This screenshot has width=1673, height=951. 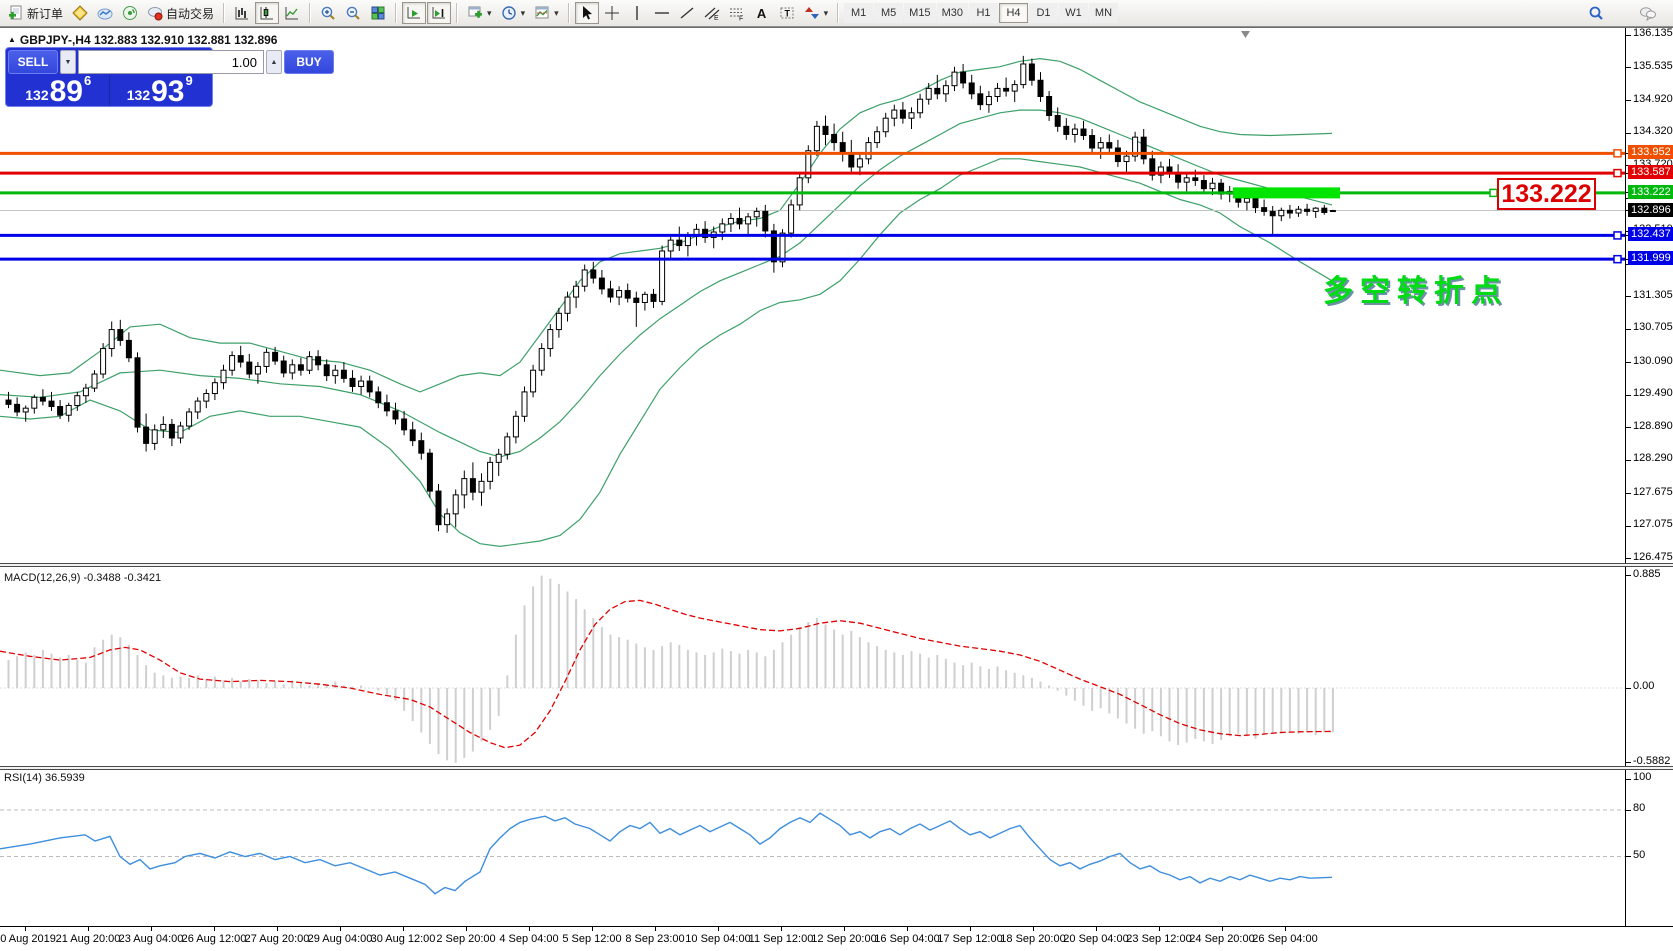 What do you see at coordinates (741, 19) in the screenshot?
I see `svg-text: F` at bounding box center [741, 19].